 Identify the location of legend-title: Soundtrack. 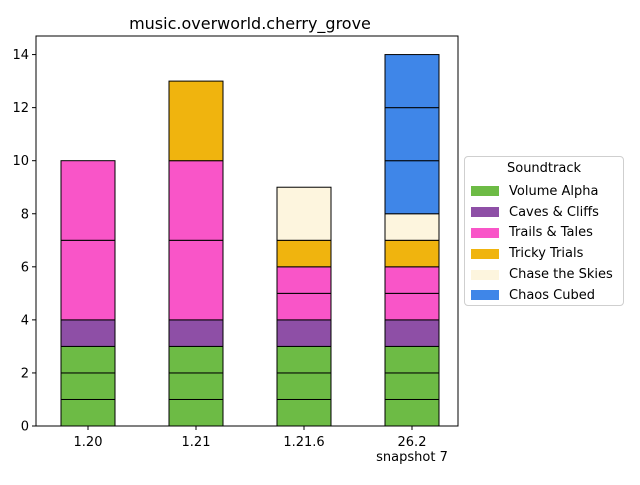
(544, 168).